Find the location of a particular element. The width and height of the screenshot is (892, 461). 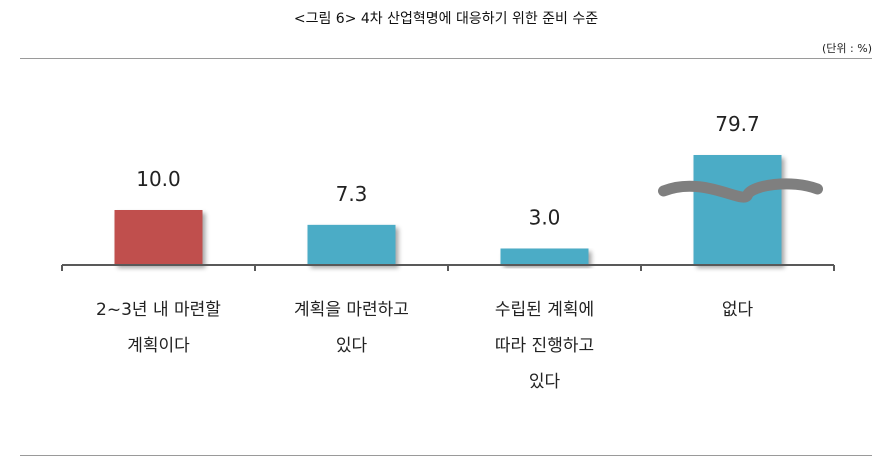

category-label-line: 계획이다 is located at coordinates (158, 346).